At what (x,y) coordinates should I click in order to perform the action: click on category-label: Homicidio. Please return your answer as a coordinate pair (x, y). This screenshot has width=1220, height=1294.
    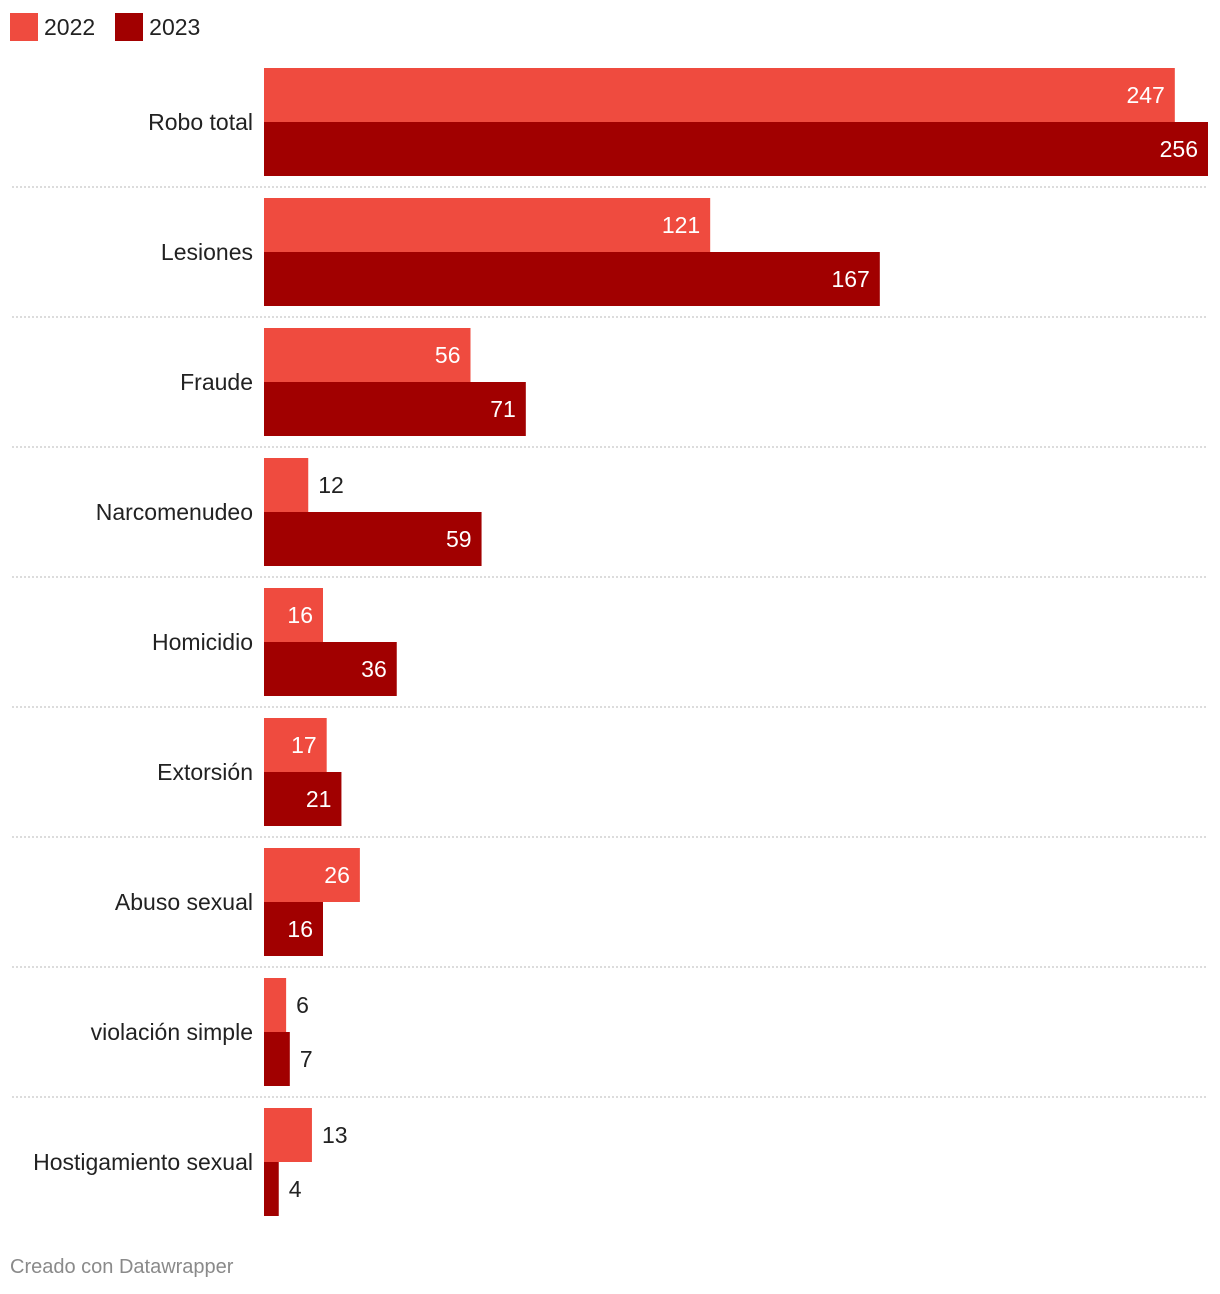
    Looking at the image, I should click on (202, 642).